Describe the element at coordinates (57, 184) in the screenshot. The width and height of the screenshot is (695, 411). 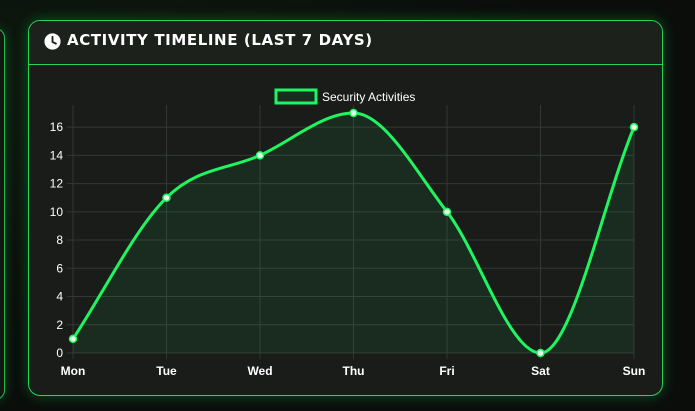
I see `y-tick-label: 12` at that location.